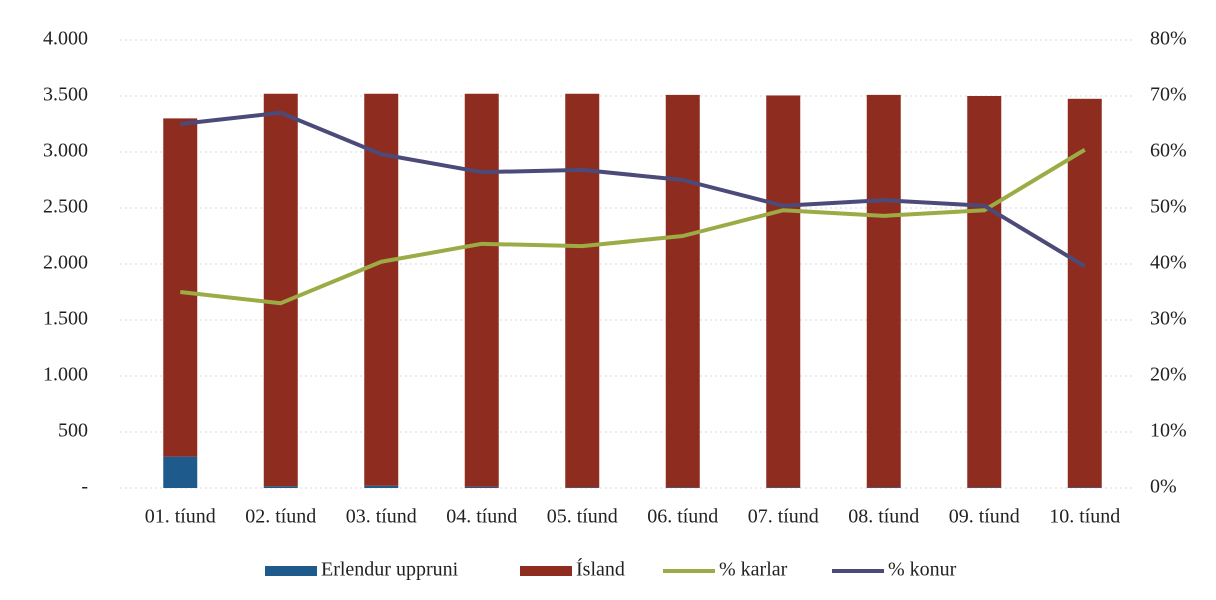 This screenshot has height=600, width=1216. What do you see at coordinates (65, 39) in the screenshot?
I see `y-tick-label: 4.000` at bounding box center [65, 39].